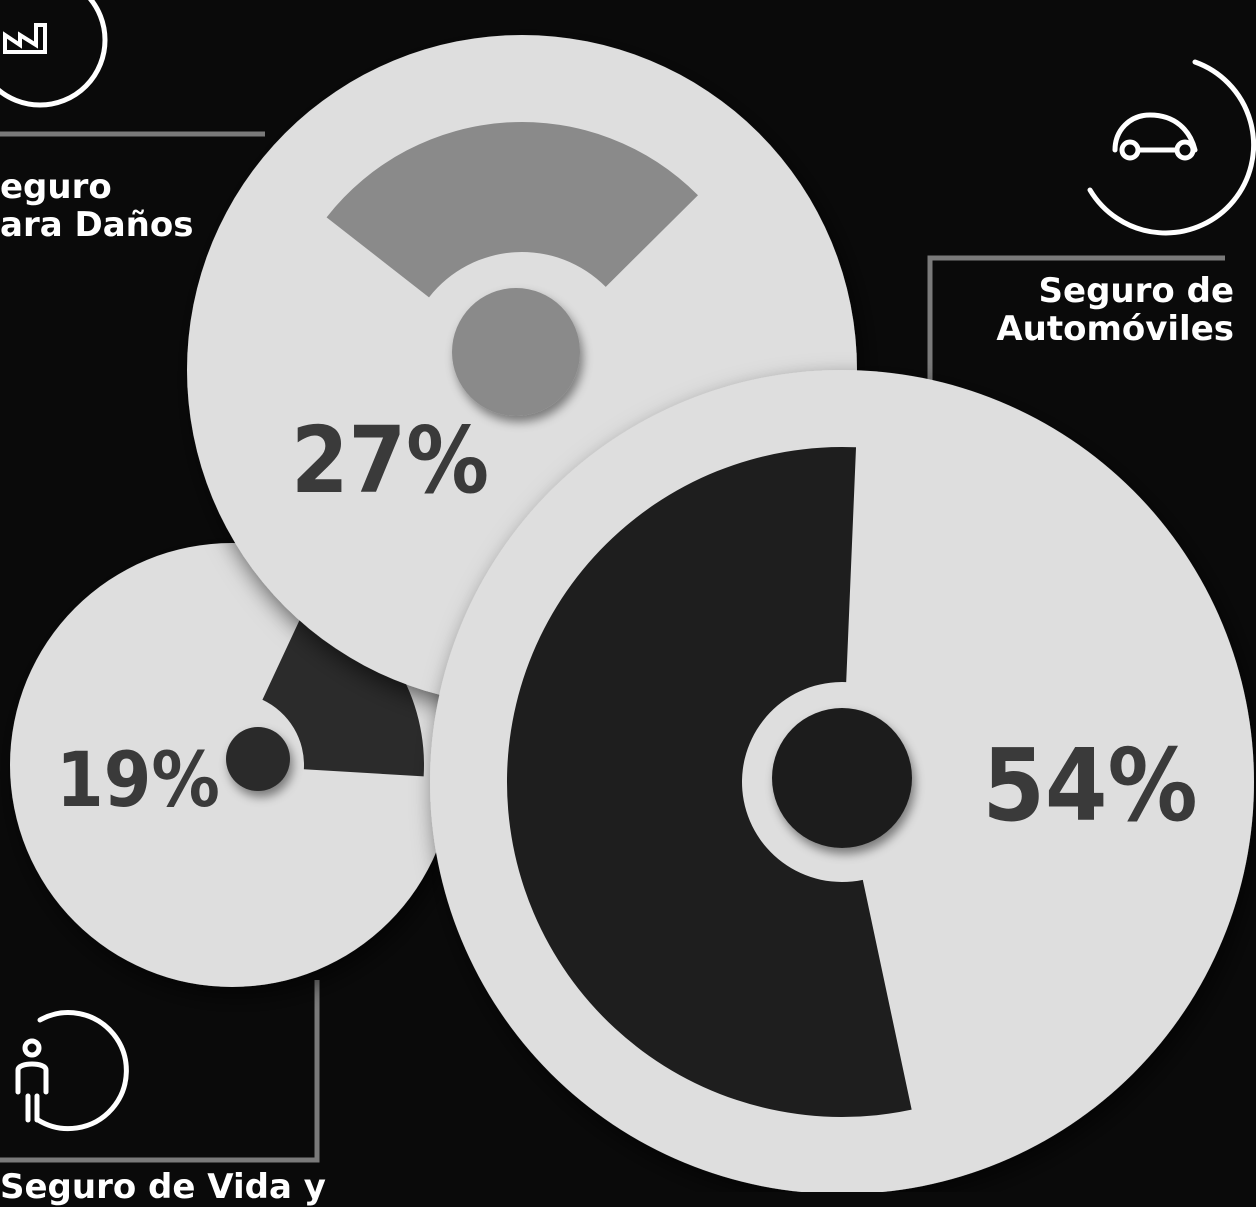 The width and height of the screenshot is (1256, 1207). I want to click on value-label-danos: 27%, so click(390, 460).